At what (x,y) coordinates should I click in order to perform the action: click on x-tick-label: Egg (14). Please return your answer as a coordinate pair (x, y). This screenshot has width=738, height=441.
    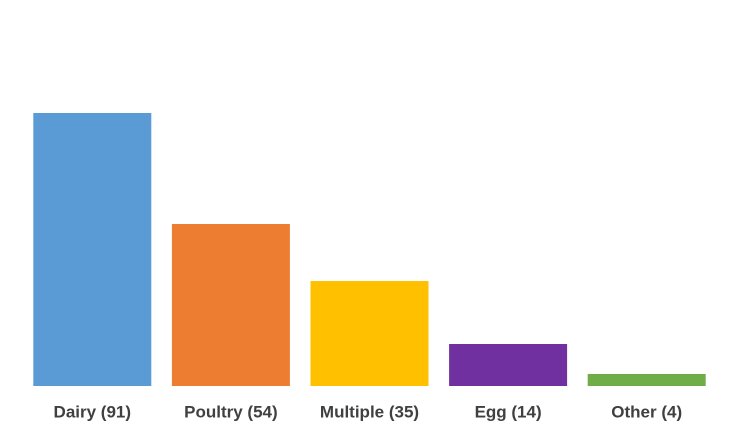
    Looking at the image, I should click on (508, 411).